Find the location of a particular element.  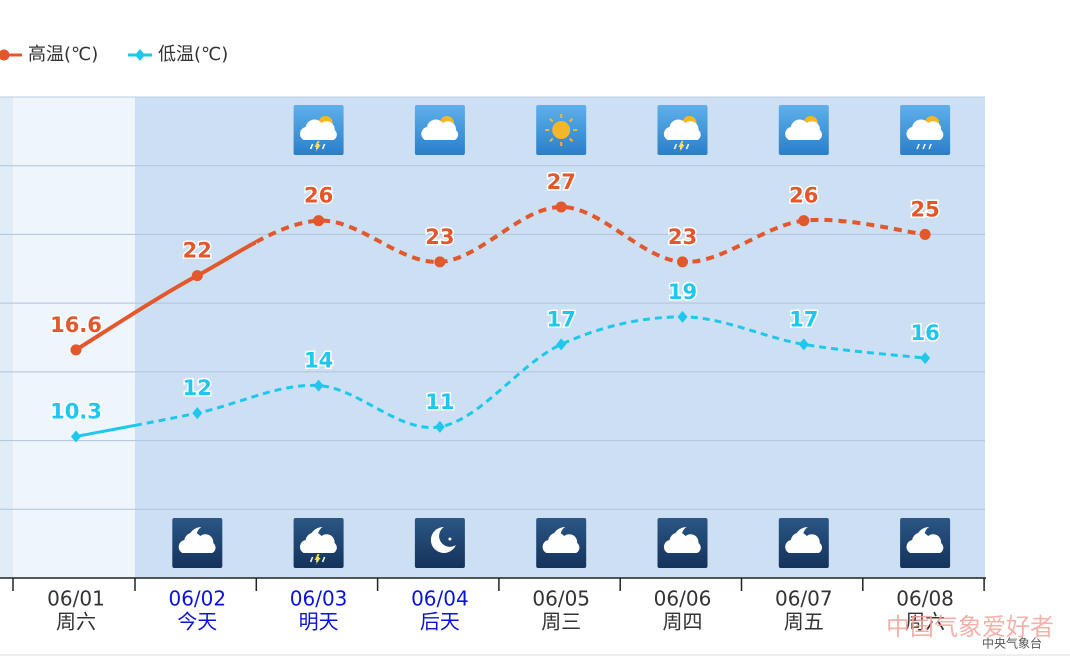

x-tick-sublabel: 后天 is located at coordinates (440, 622).